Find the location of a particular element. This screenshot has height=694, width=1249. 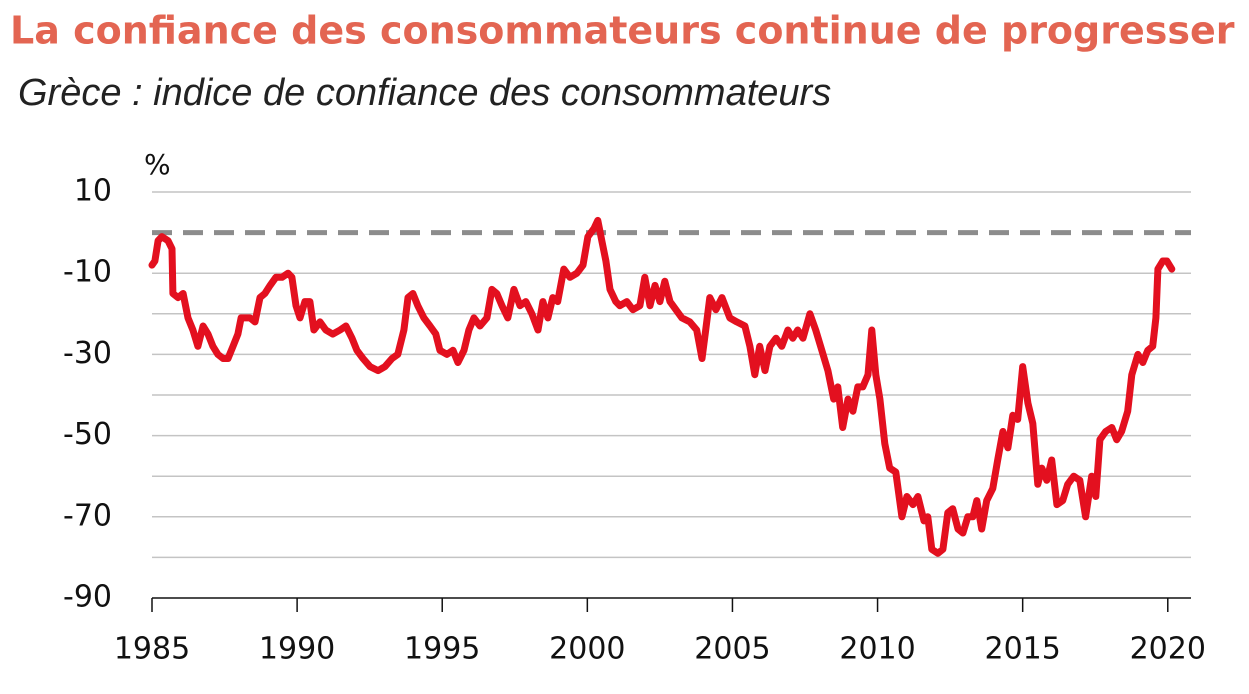

x-tick-label: 1995 is located at coordinates (442, 649).